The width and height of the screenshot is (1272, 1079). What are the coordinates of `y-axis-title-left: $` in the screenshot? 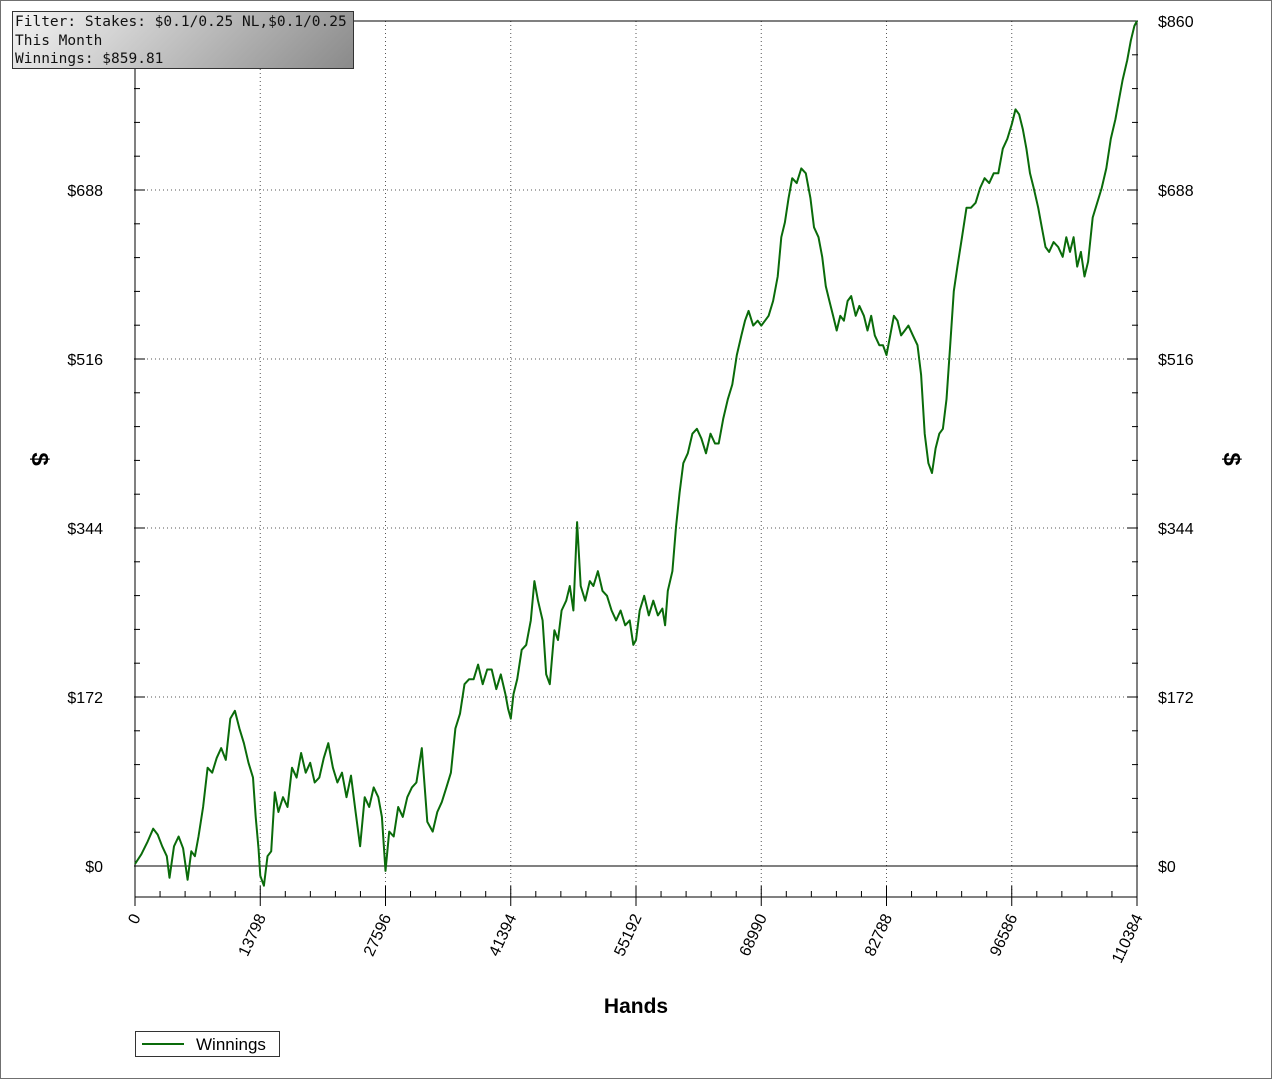 It's located at (39, 459).